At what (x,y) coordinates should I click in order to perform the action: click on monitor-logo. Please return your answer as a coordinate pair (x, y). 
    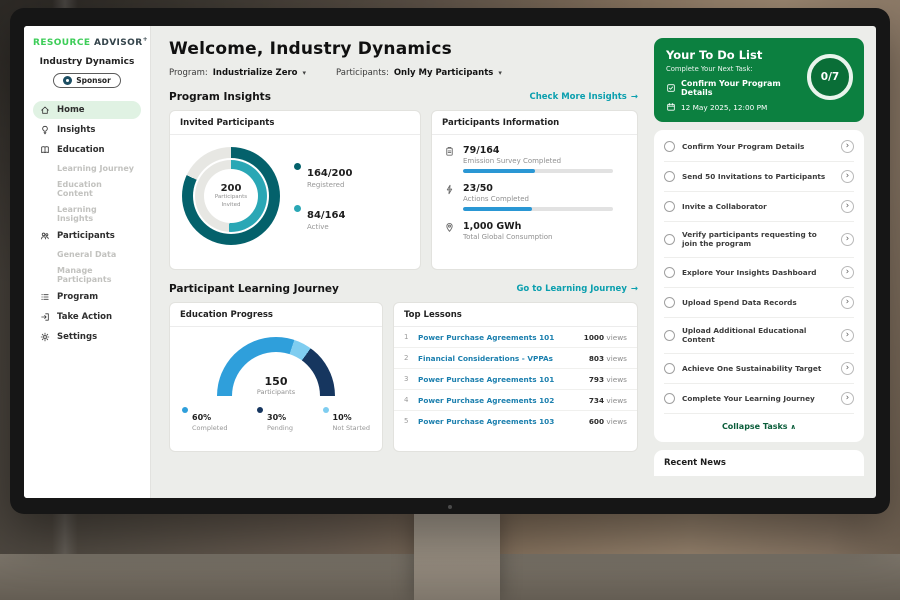
    Looking at the image, I should click on (450, 507).